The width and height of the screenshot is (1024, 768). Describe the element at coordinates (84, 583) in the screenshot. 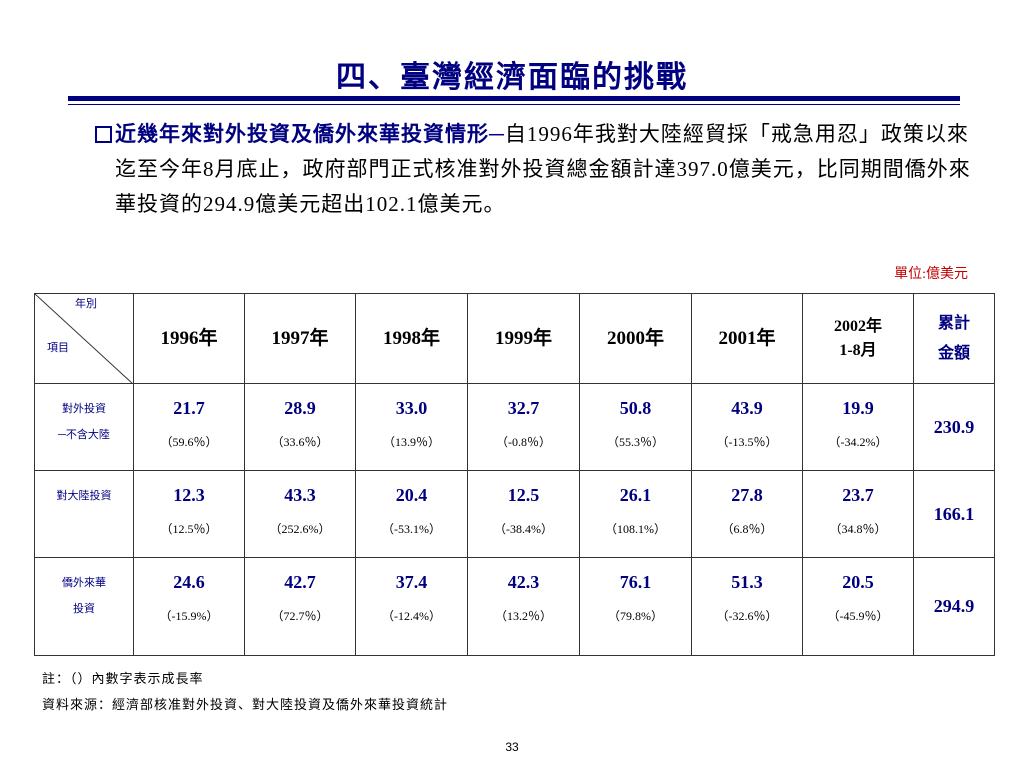

I see `row-label-text: 僑外來華` at that location.